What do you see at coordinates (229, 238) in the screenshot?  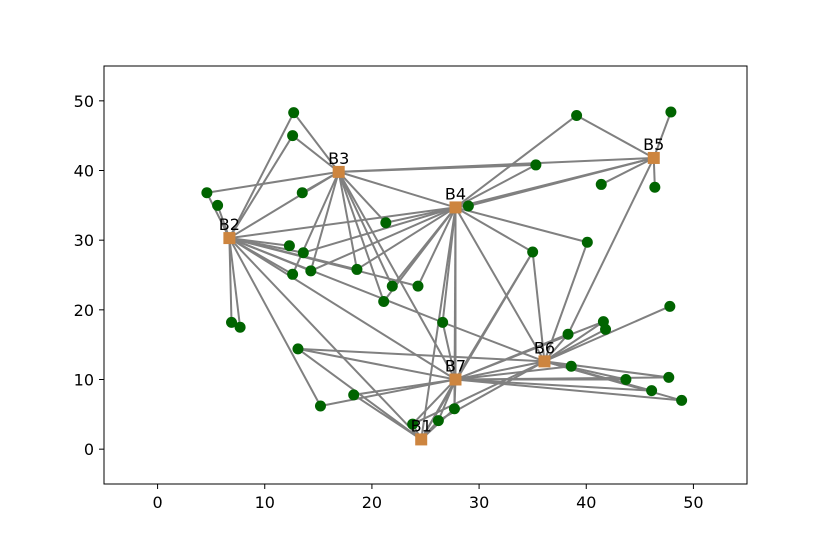 I see `hub-marker-b2` at bounding box center [229, 238].